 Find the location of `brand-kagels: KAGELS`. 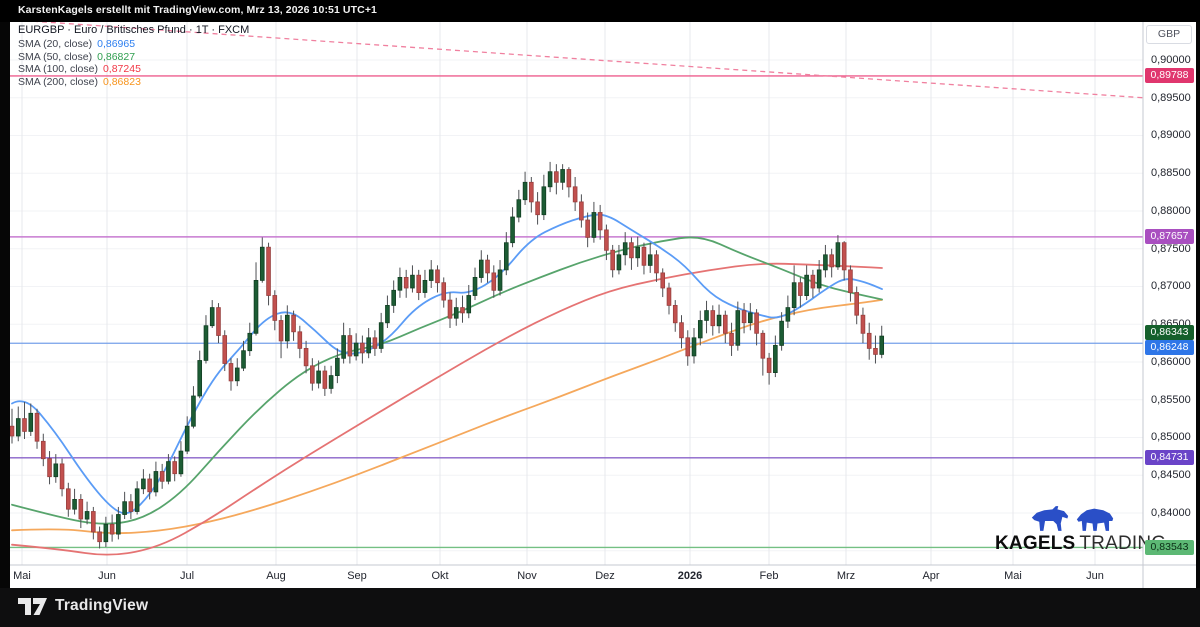

brand-kagels: KAGELS is located at coordinates (1035, 543).